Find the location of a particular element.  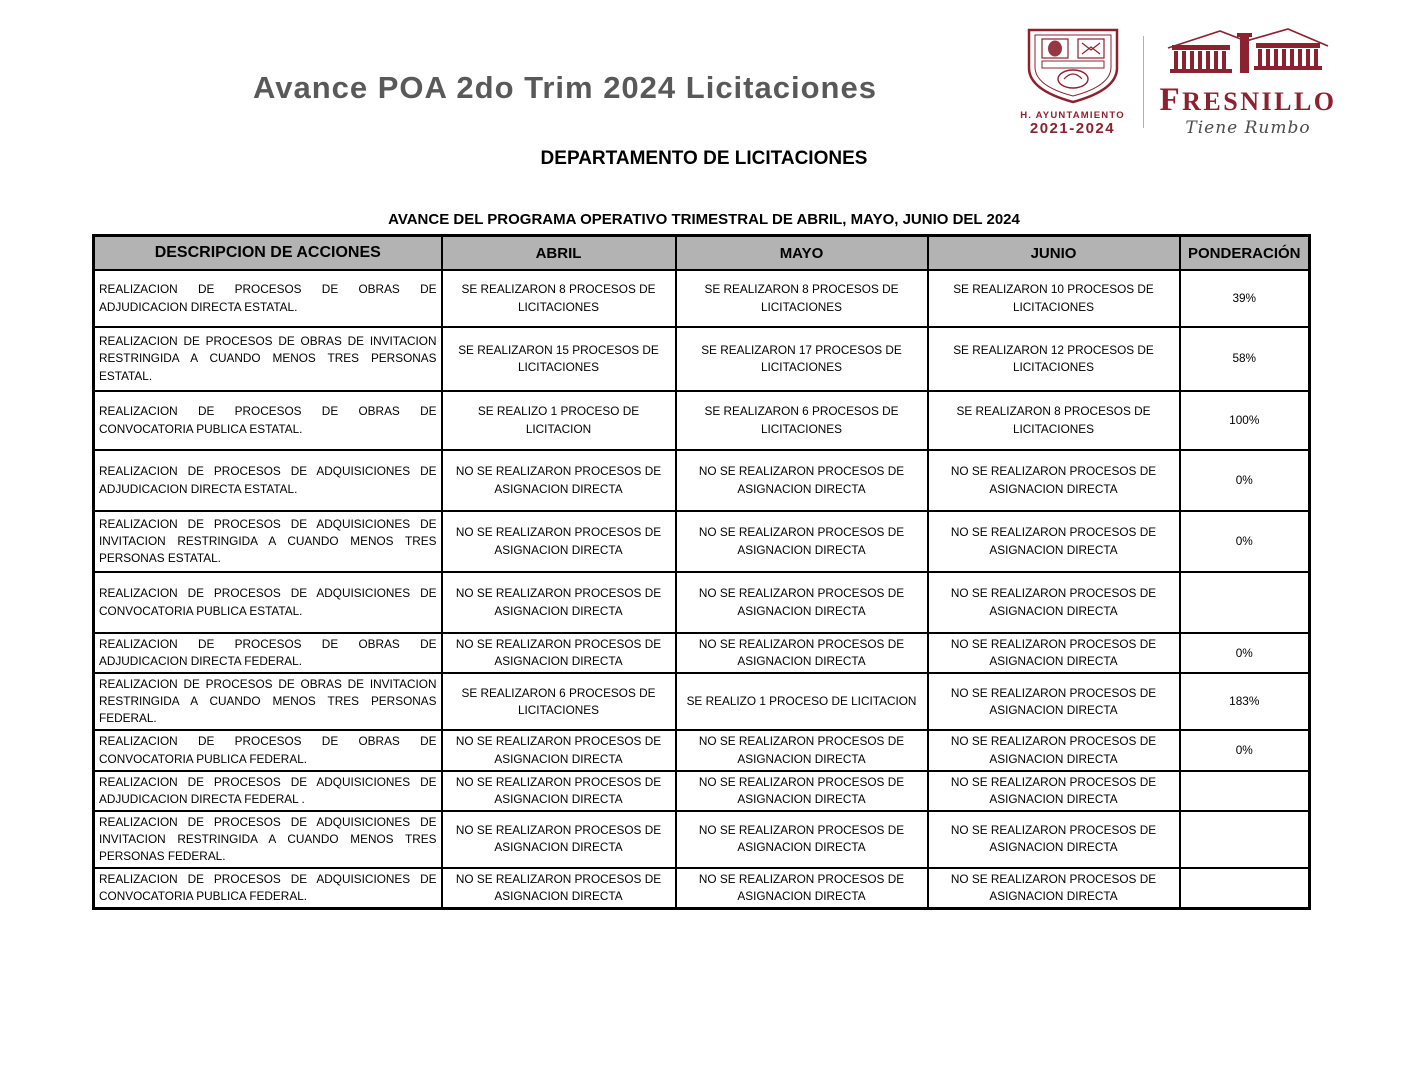

fresnillo-slogan: Tiene Rumbo is located at coordinates (1248, 128).